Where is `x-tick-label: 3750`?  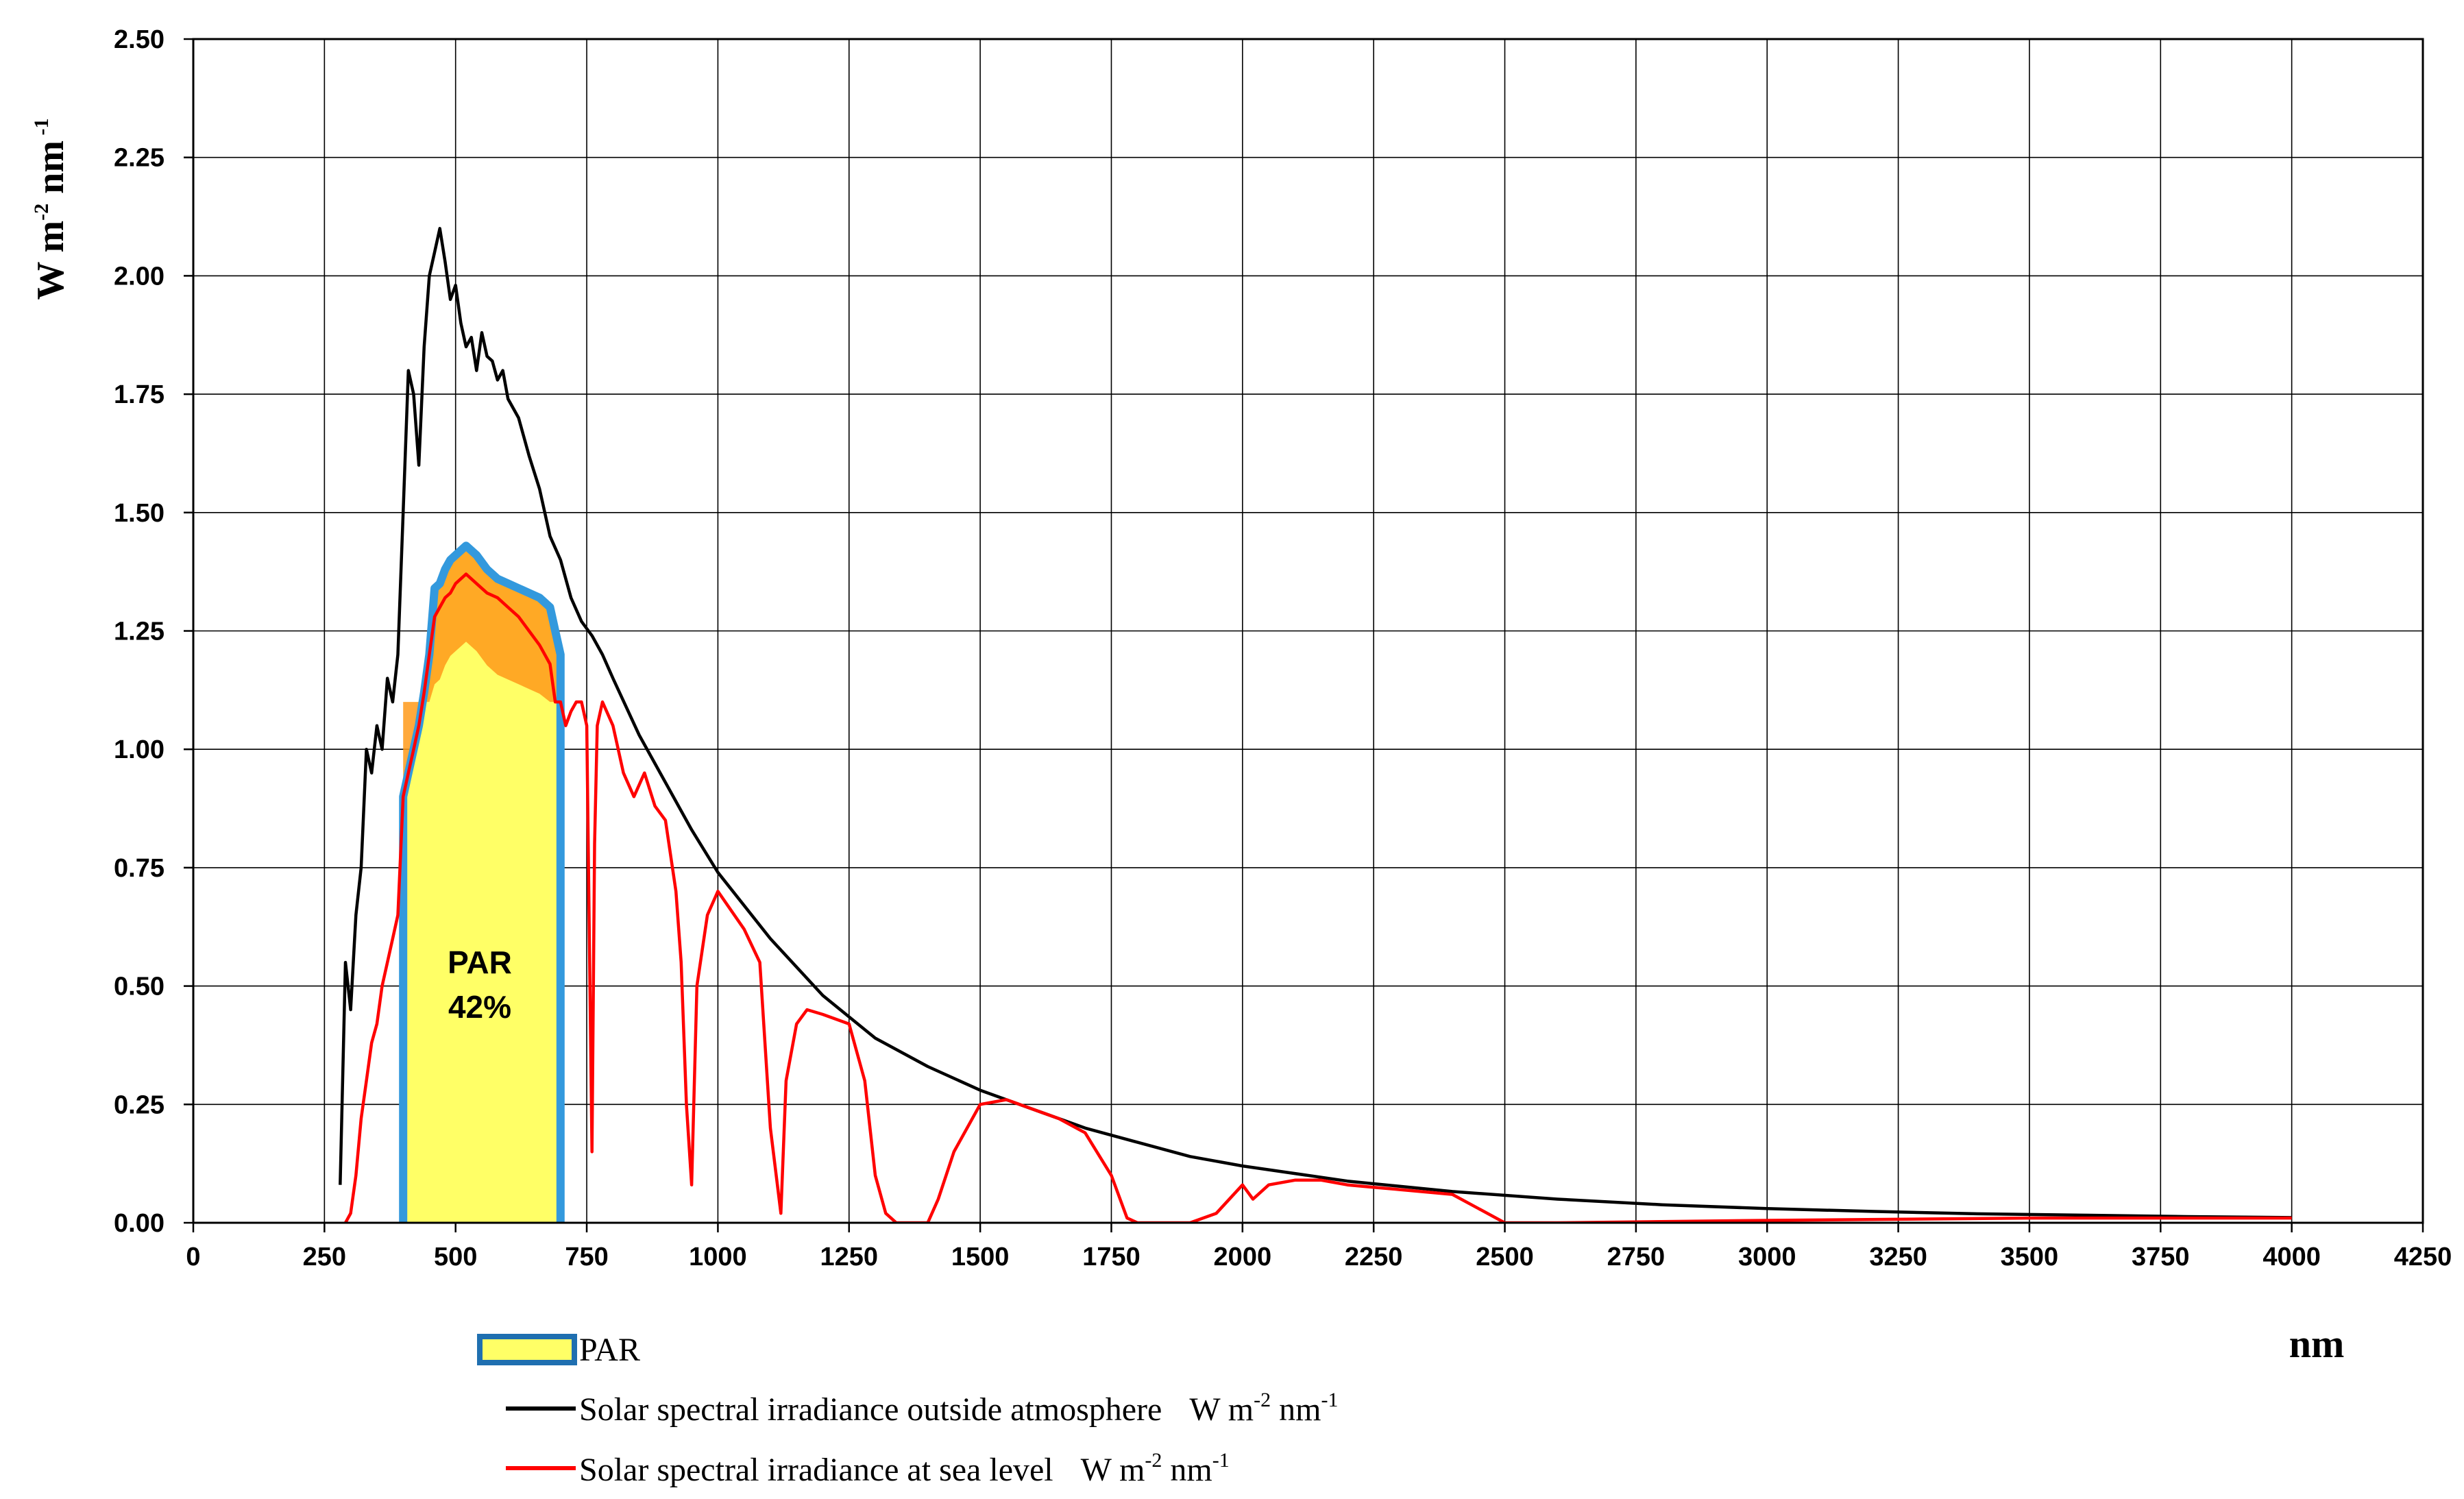
x-tick-label: 3750 is located at coordinates (2161, 1257).